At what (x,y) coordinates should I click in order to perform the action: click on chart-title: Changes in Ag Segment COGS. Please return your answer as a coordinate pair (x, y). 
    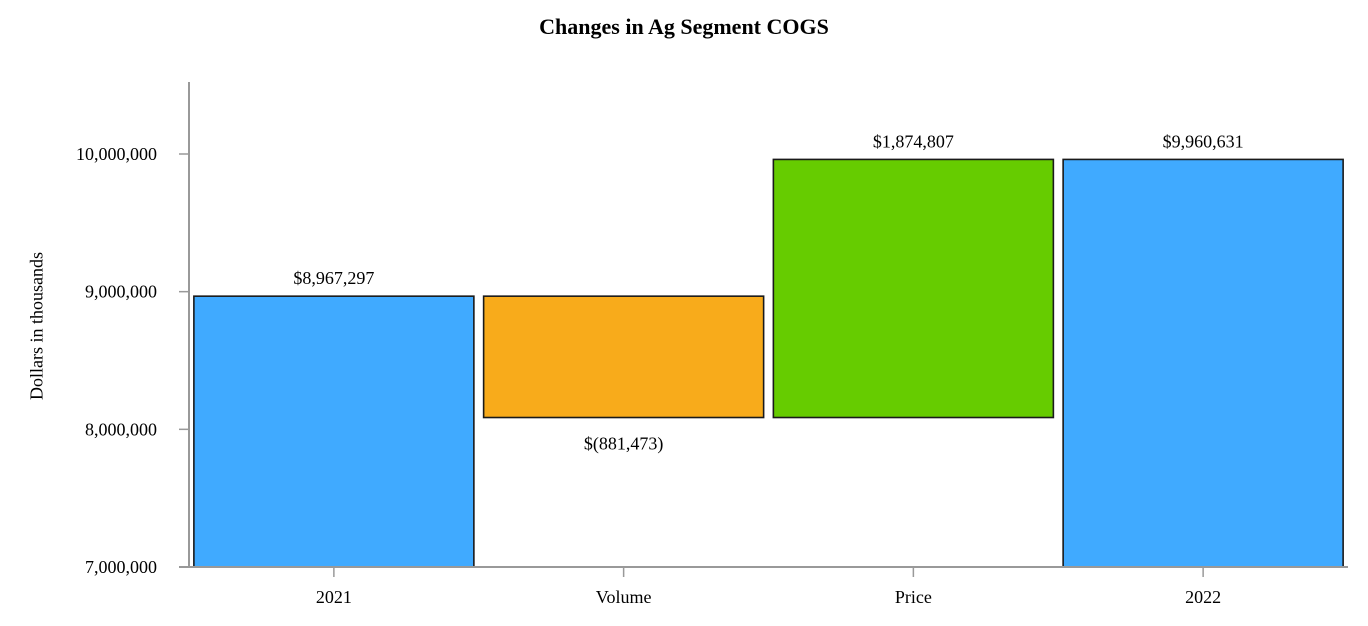
    Looking at the image, I should click on (684, 26).